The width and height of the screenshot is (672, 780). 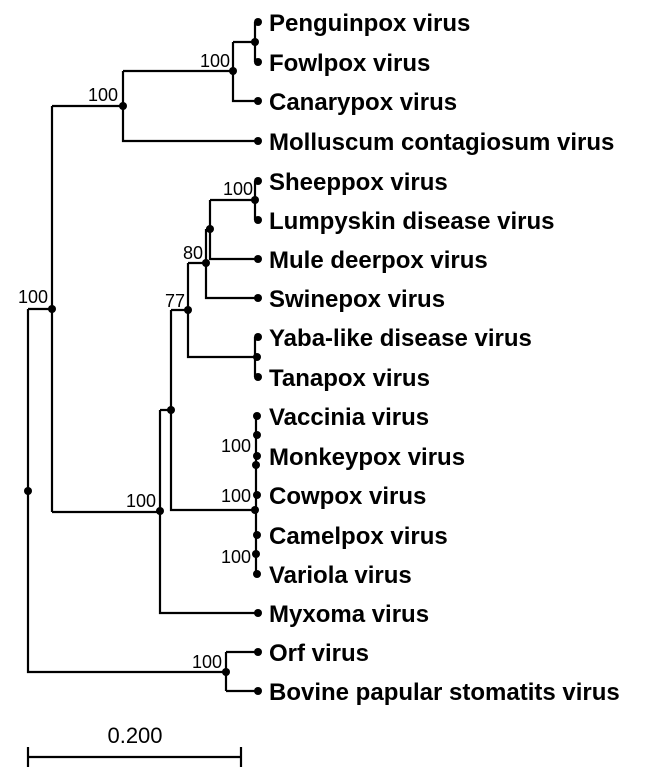 I want to click on taxon-label: Fowlpox virus, so click(x=349, y=63).